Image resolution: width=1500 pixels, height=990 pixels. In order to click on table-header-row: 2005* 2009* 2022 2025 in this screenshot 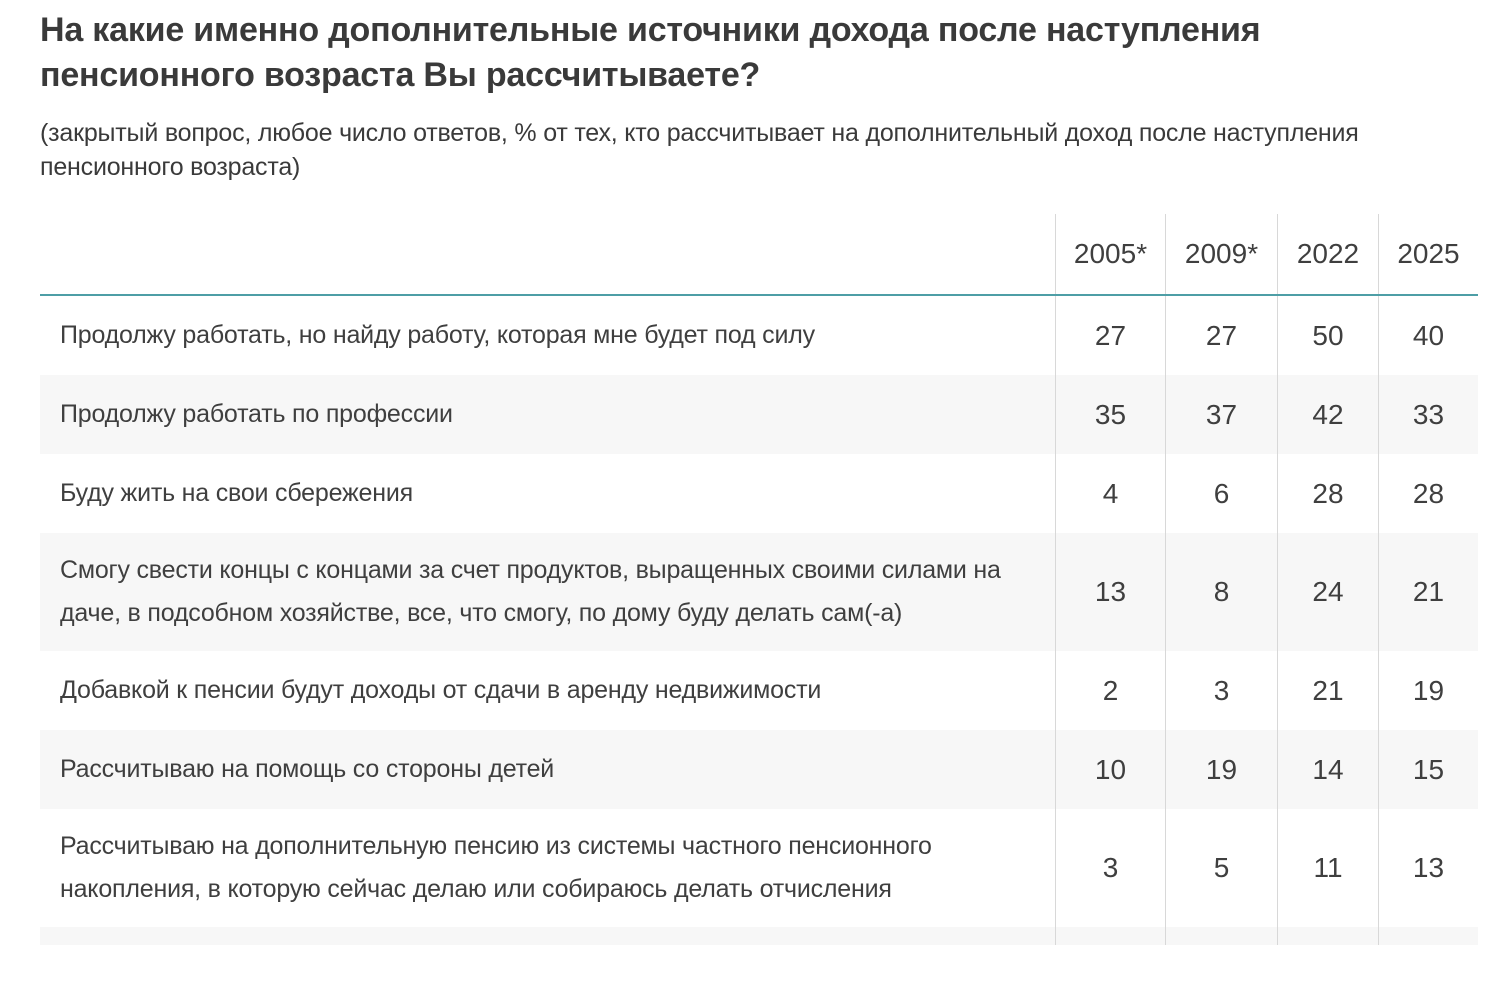, I will do `click(759, 255)`.